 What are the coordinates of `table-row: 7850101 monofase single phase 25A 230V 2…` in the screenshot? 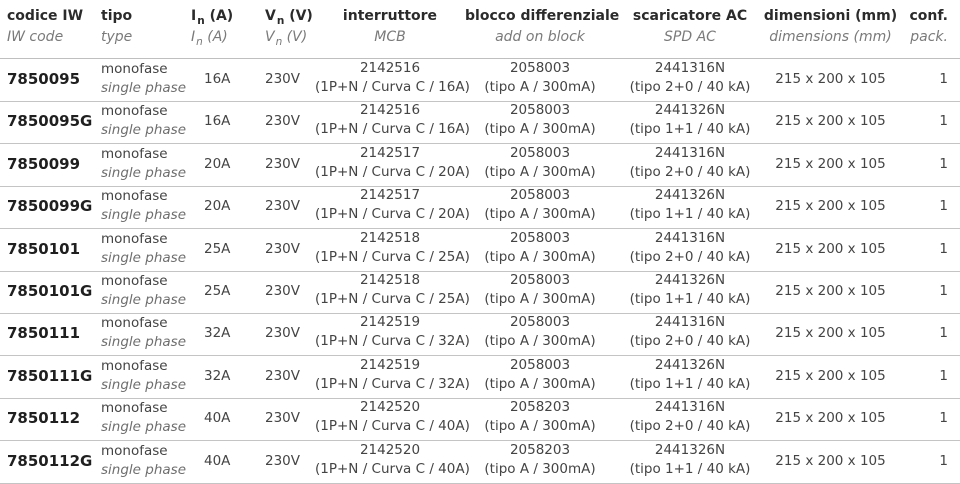 It's located at (480, 250).